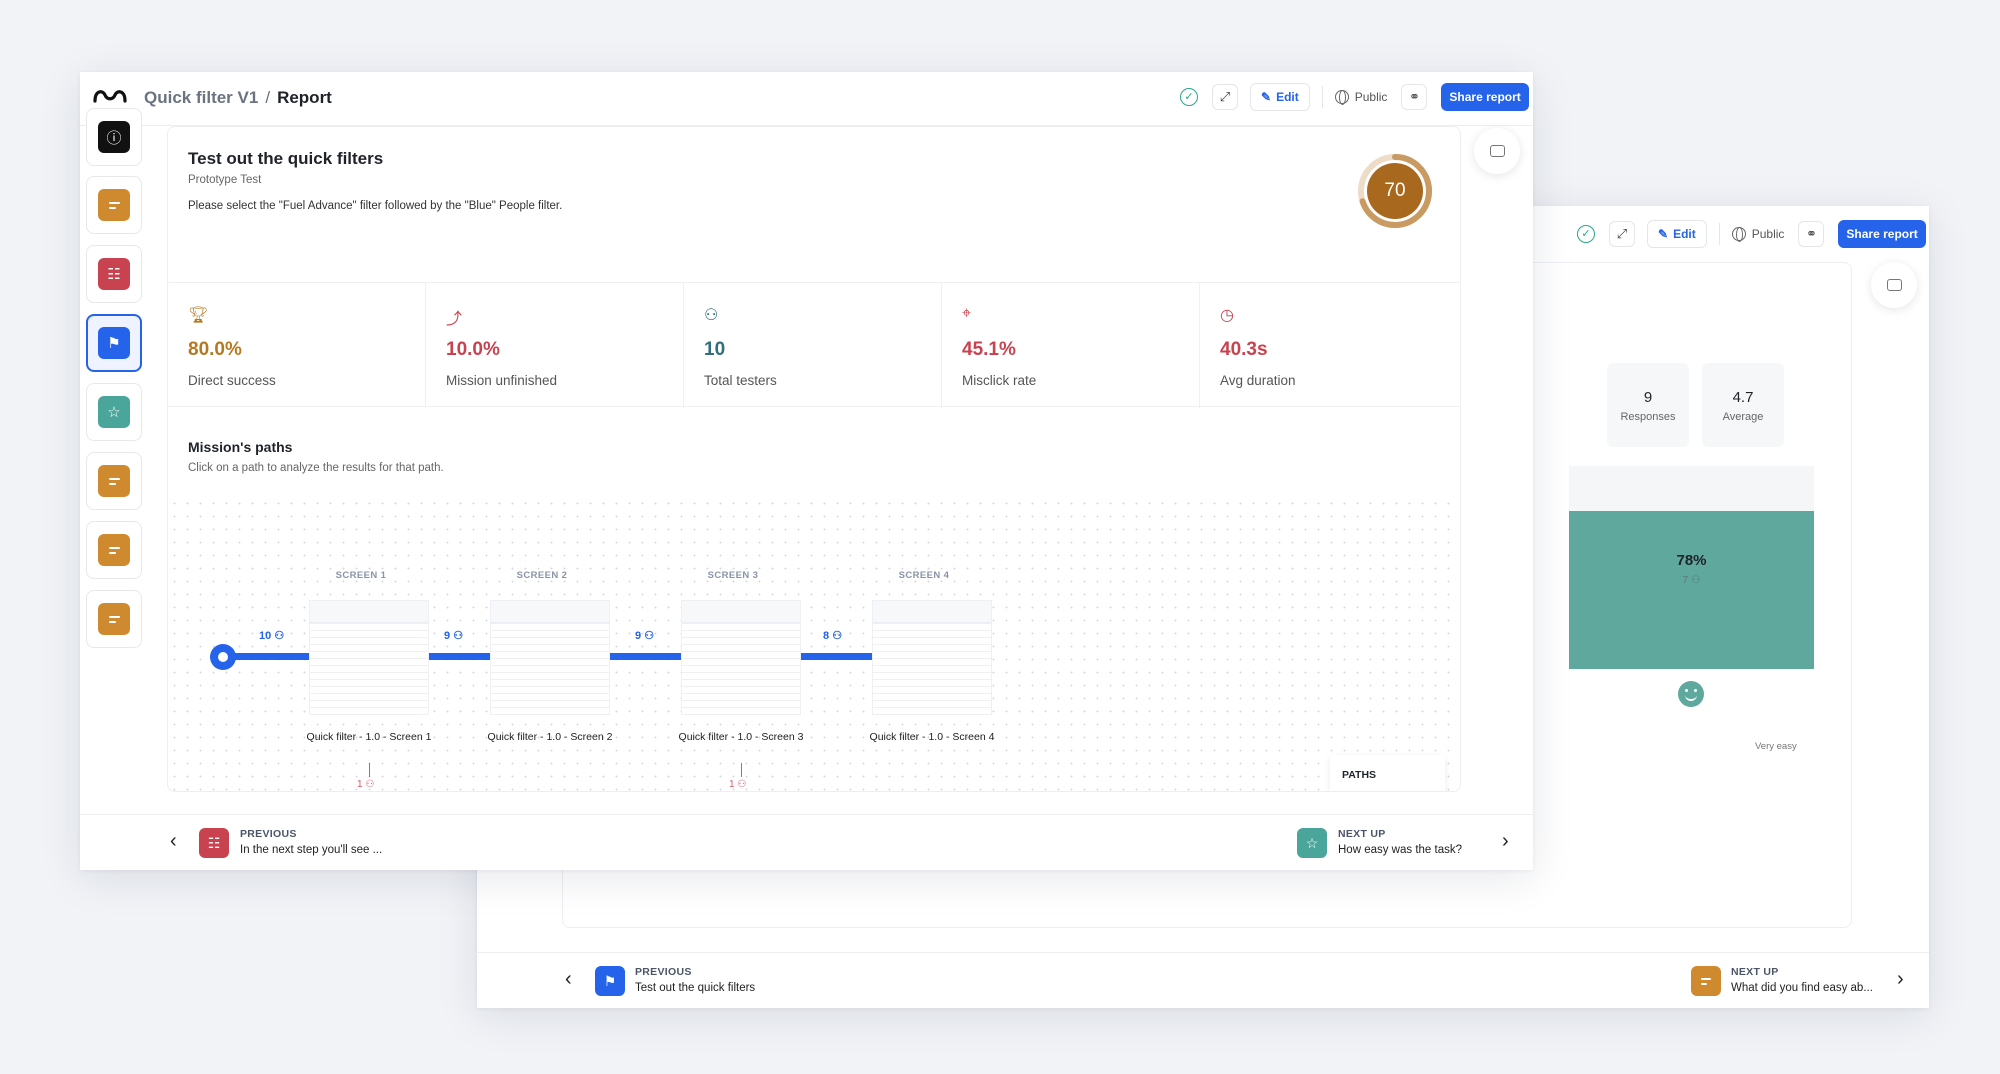 This screenshot has height=1074, width=2000. I want to click on average-label: Average, so click(1743, 417).